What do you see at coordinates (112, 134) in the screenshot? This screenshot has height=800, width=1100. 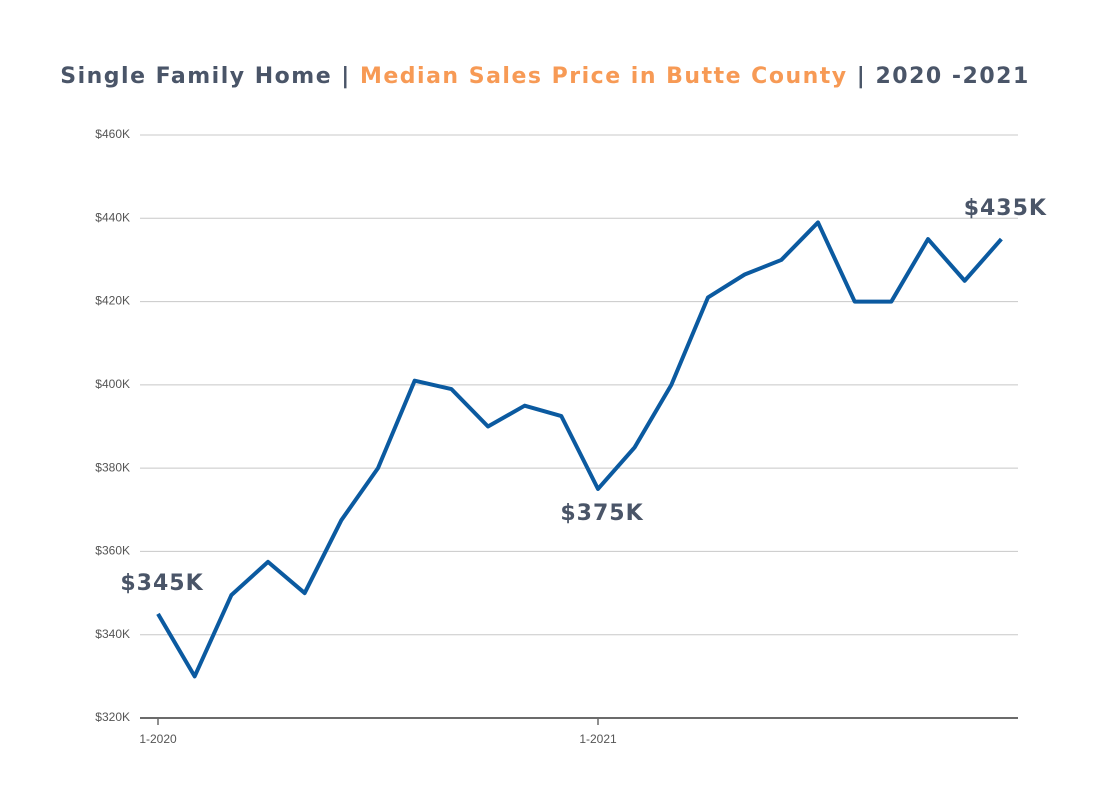 I see `y-tick-label: $460K` at bounding box center [112, 134].